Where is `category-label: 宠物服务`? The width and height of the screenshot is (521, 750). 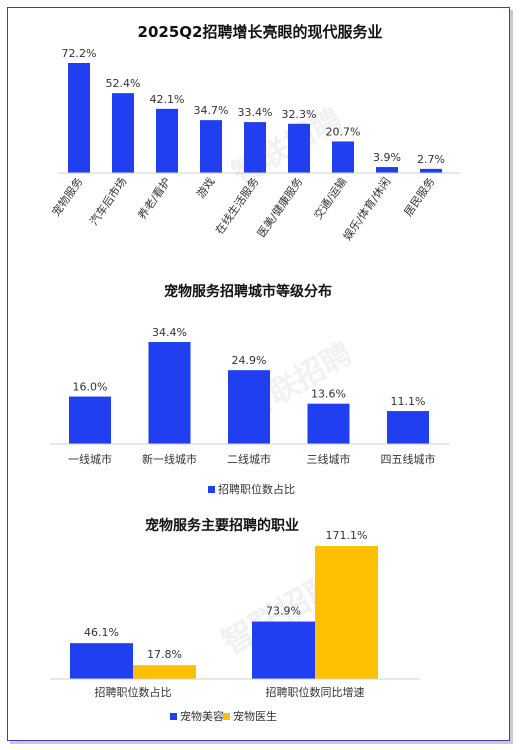 category-label: 宠物服务 is located at coordinates (67, 197).